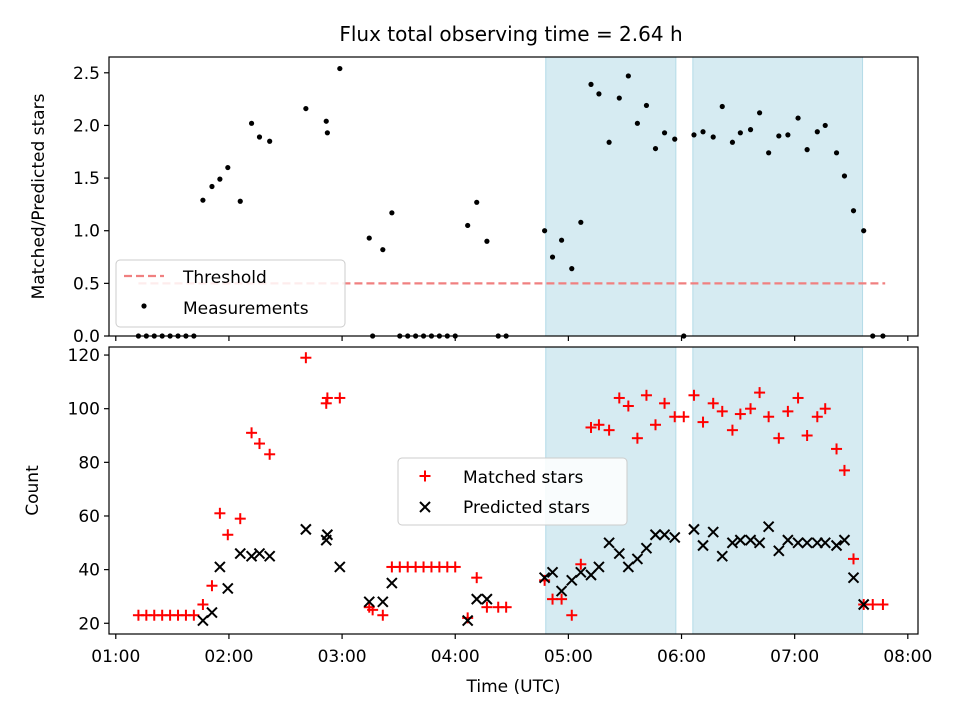  Describe the element at coordinates (84, 410) in the screenshot. I see `y-tick-label: 100` at that location.